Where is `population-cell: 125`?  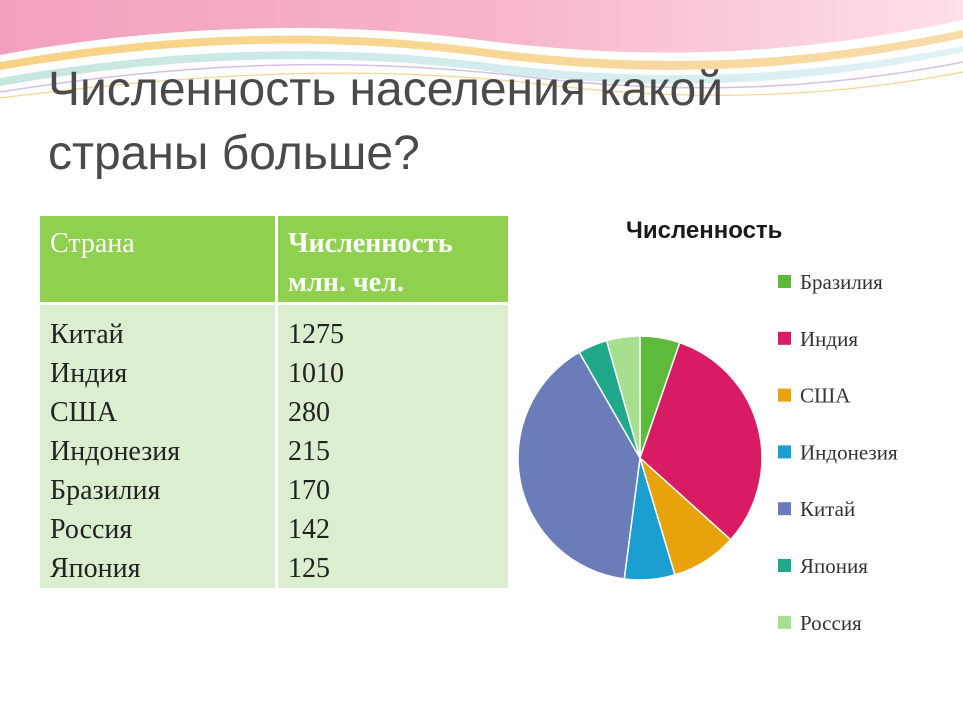 population-cell: 125 is located at coordinates (309, 568).